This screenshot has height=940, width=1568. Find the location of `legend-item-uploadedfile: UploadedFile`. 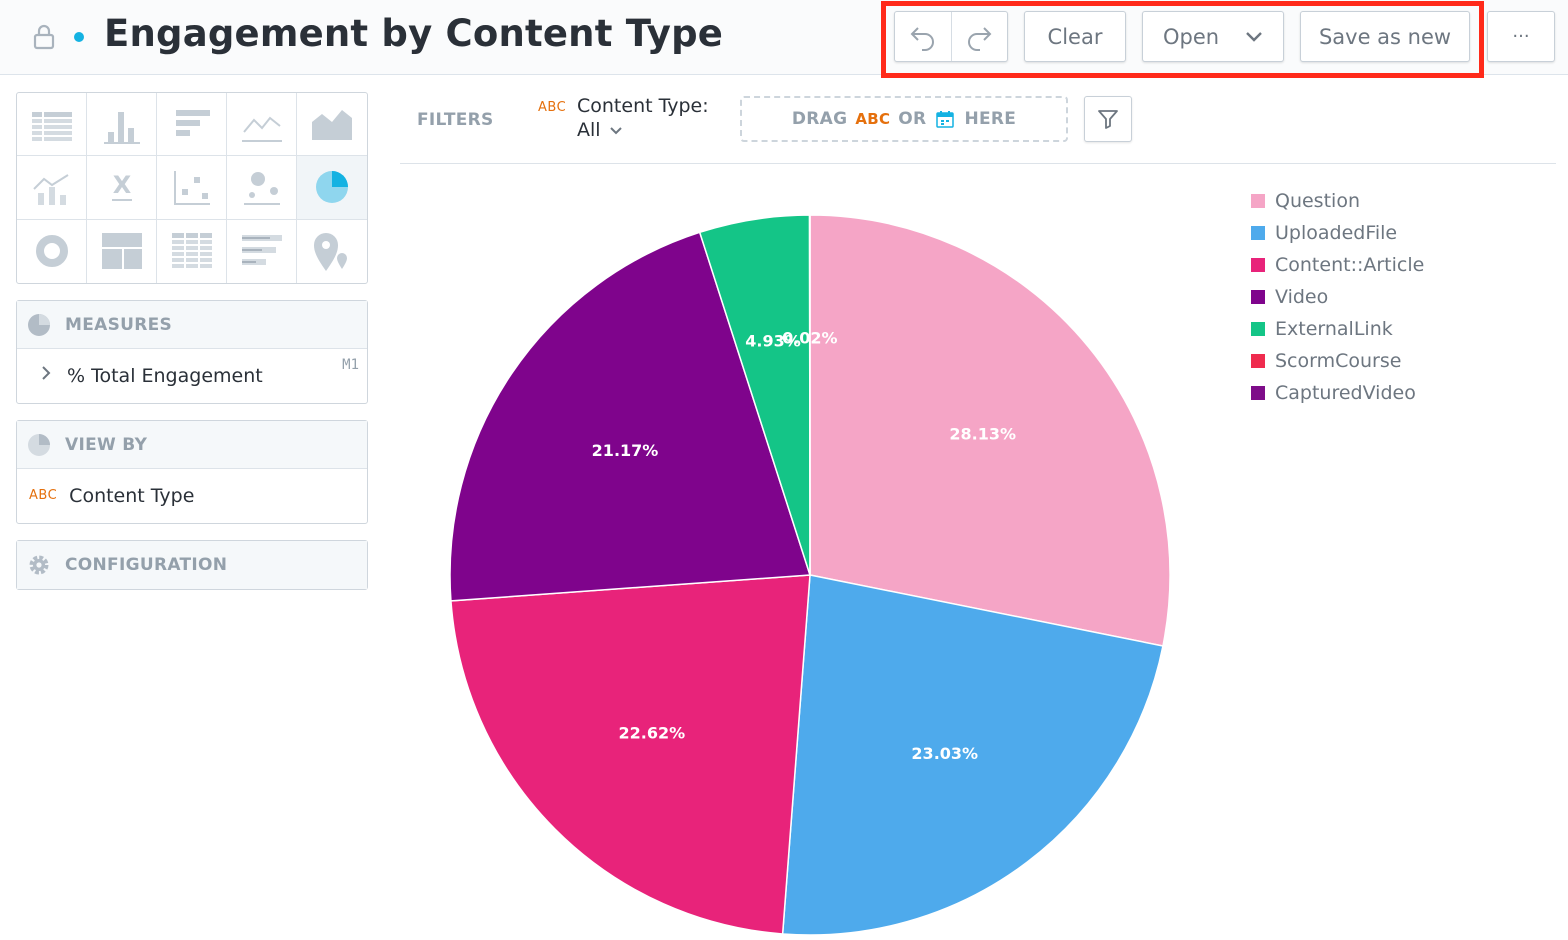

legend-item-uploadedfile: UploadedFile is located at coordinates (1337, 233).